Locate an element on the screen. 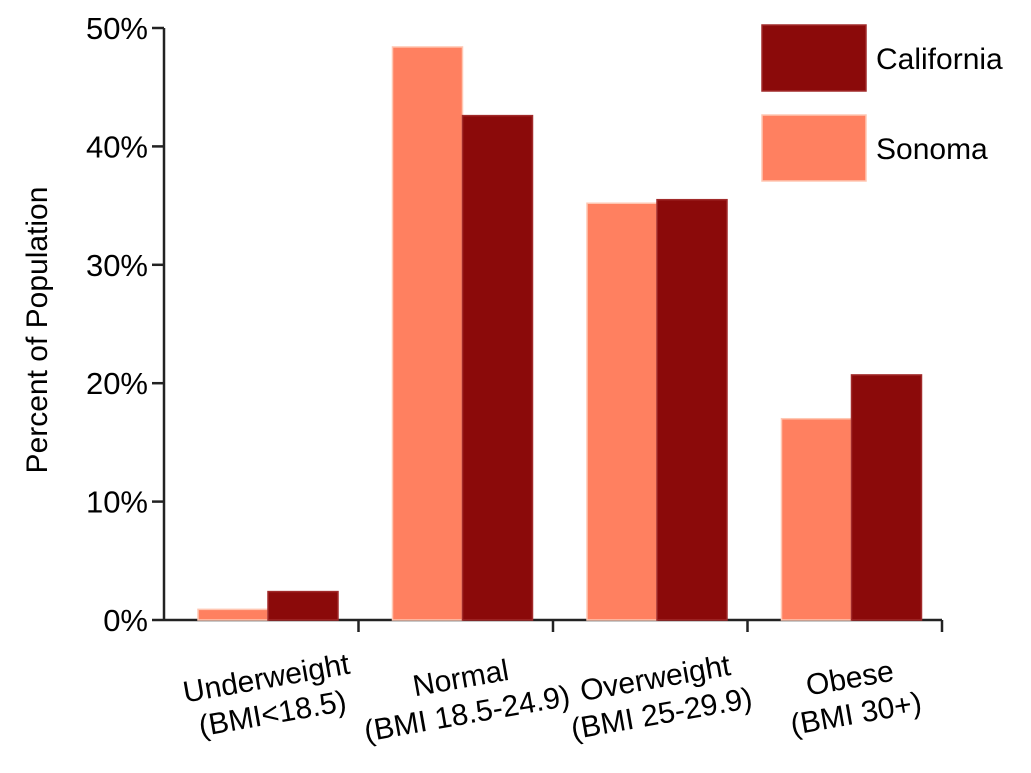 The image size is (1031, 773). x-tick-label: Overweight(BMI 25-29.9) is located at coordinates (661, 697).